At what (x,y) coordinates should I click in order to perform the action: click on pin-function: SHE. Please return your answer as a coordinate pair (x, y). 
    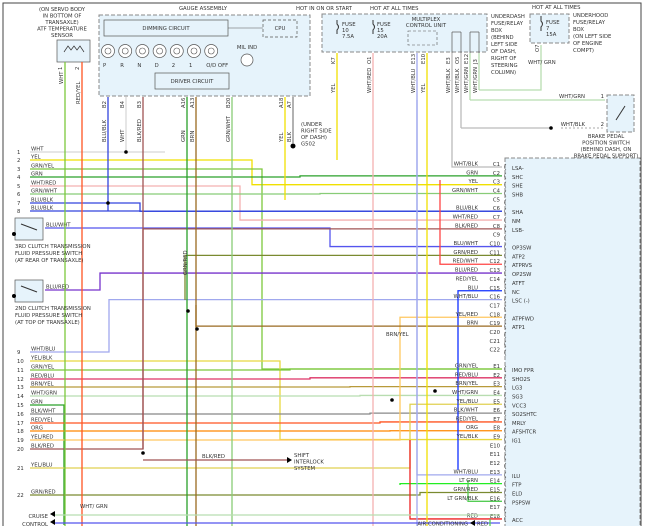
    Looking at the image, I should click on (517, 187).